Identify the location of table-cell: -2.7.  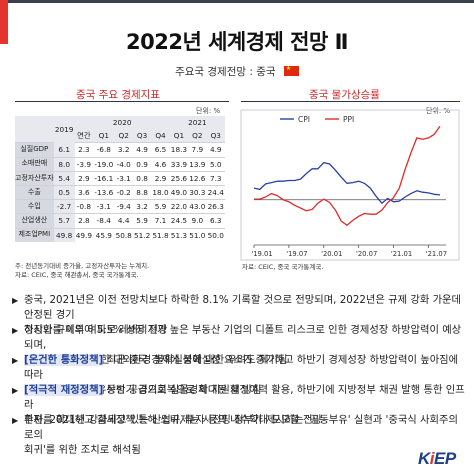
(64, 207).